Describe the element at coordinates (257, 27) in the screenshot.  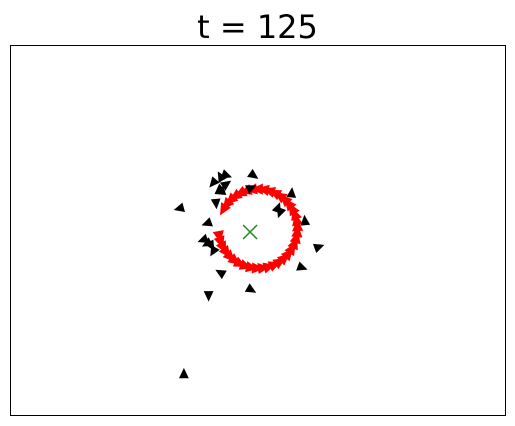
I see `chart-title: t = 125` at that location.